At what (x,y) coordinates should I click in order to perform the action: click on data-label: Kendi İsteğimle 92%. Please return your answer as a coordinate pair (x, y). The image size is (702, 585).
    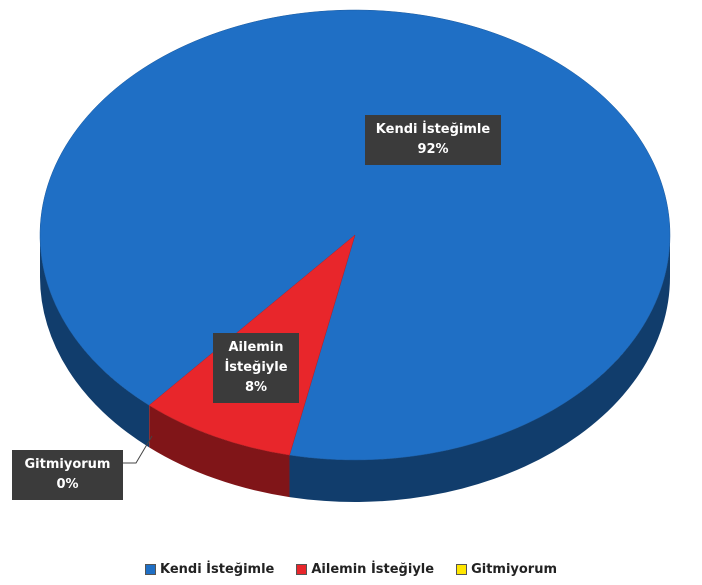
    Looking at the image, I should click on (433, 140).